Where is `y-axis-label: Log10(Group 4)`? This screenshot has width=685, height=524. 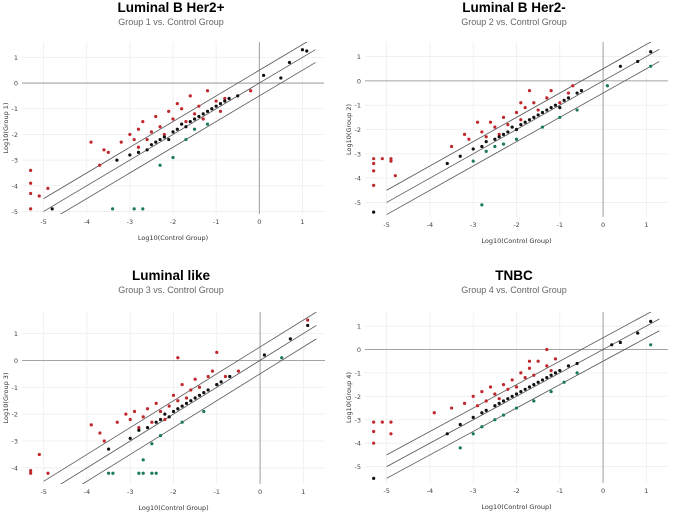 y-axis-label: Log10(Group 4) is located at coordinates (349, 397).